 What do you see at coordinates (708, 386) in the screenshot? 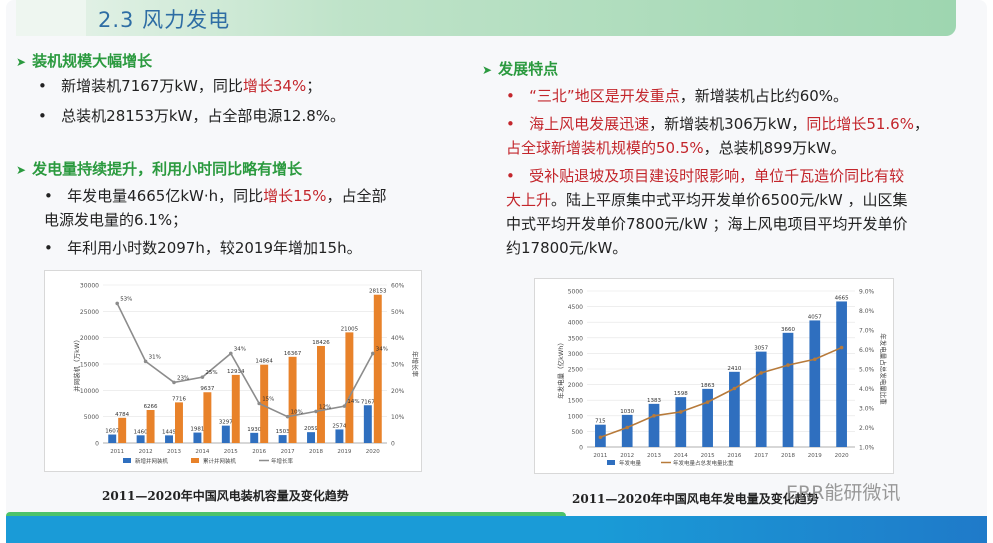
I see `data-label: 1863` at bounding box center [708, 386].